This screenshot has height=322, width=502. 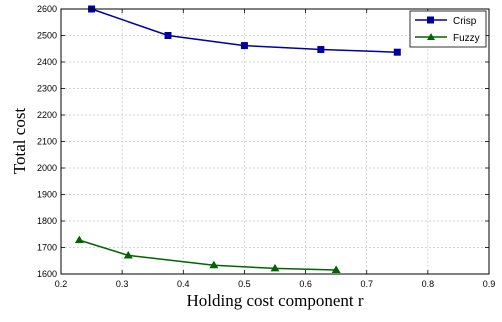 What do you see at coordinates (47, 274) in the screenshot?
I see `y-tick-label: 1600` at bounding box center [47, 274].